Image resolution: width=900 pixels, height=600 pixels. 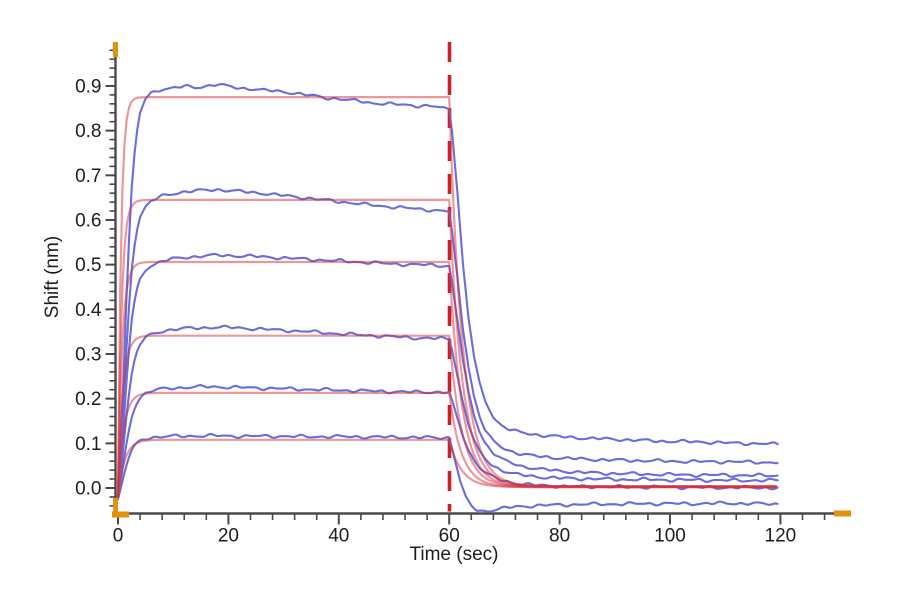 I want to click on x-axis-right-marker, so click(x=842, y=513).